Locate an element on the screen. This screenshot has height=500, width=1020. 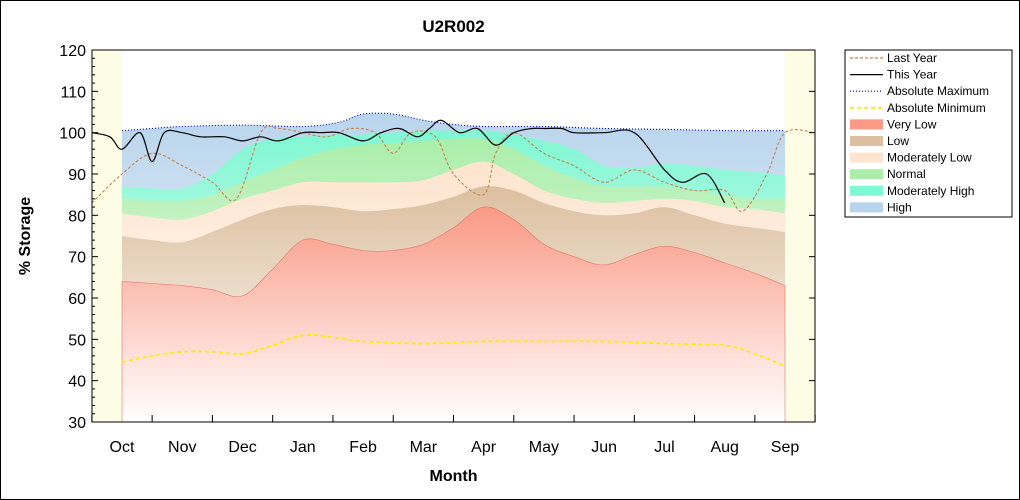
y-tick-label: 60 is located at coordinates (77, 299).